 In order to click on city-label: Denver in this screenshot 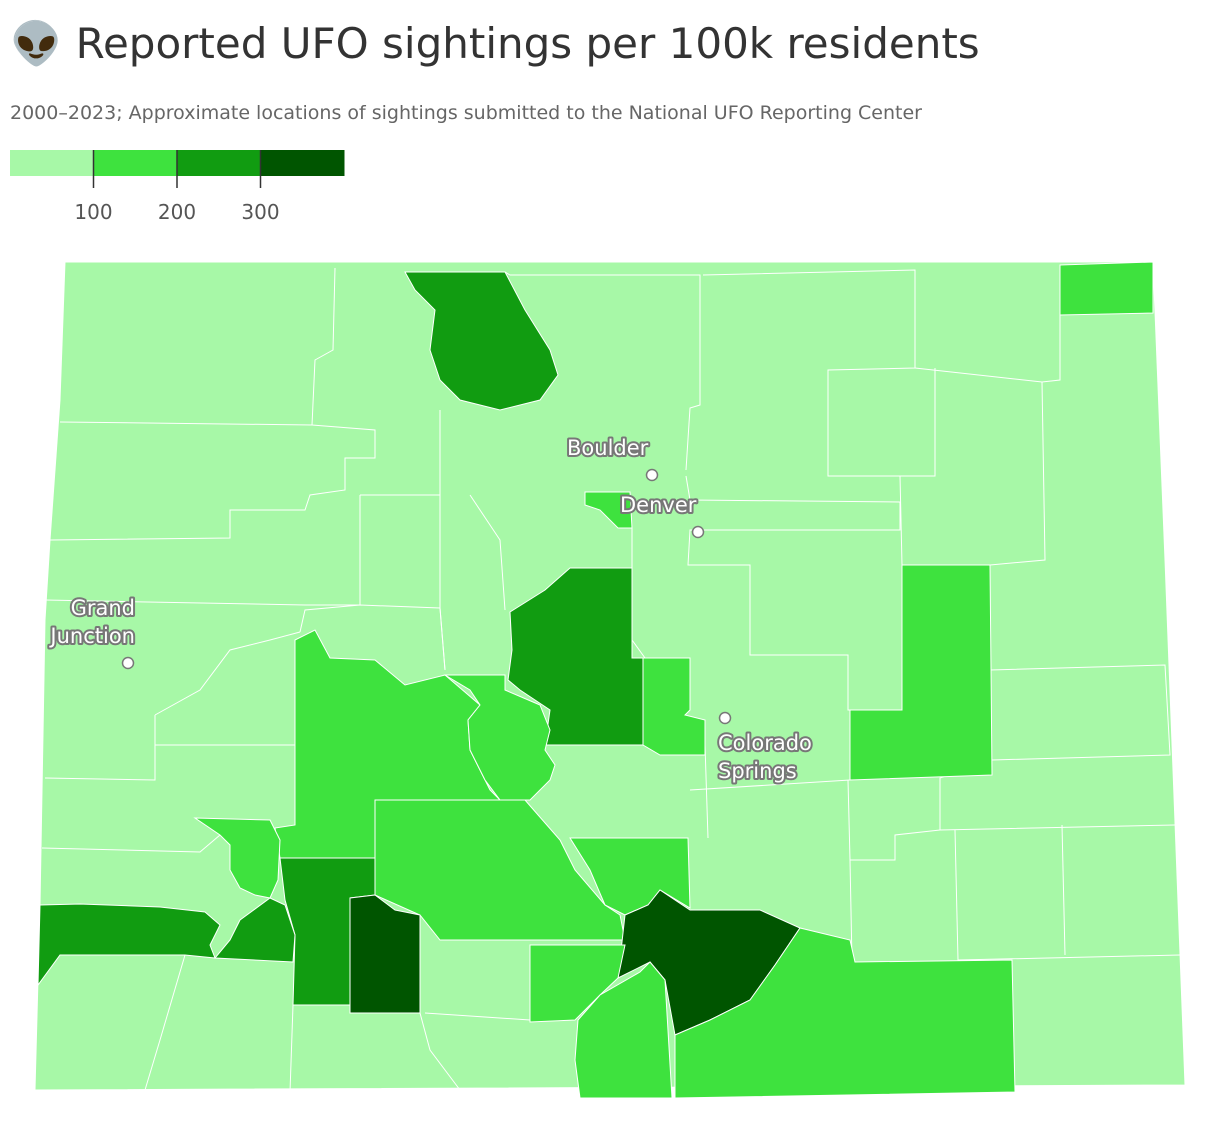, I will do `click(658, 505)`.